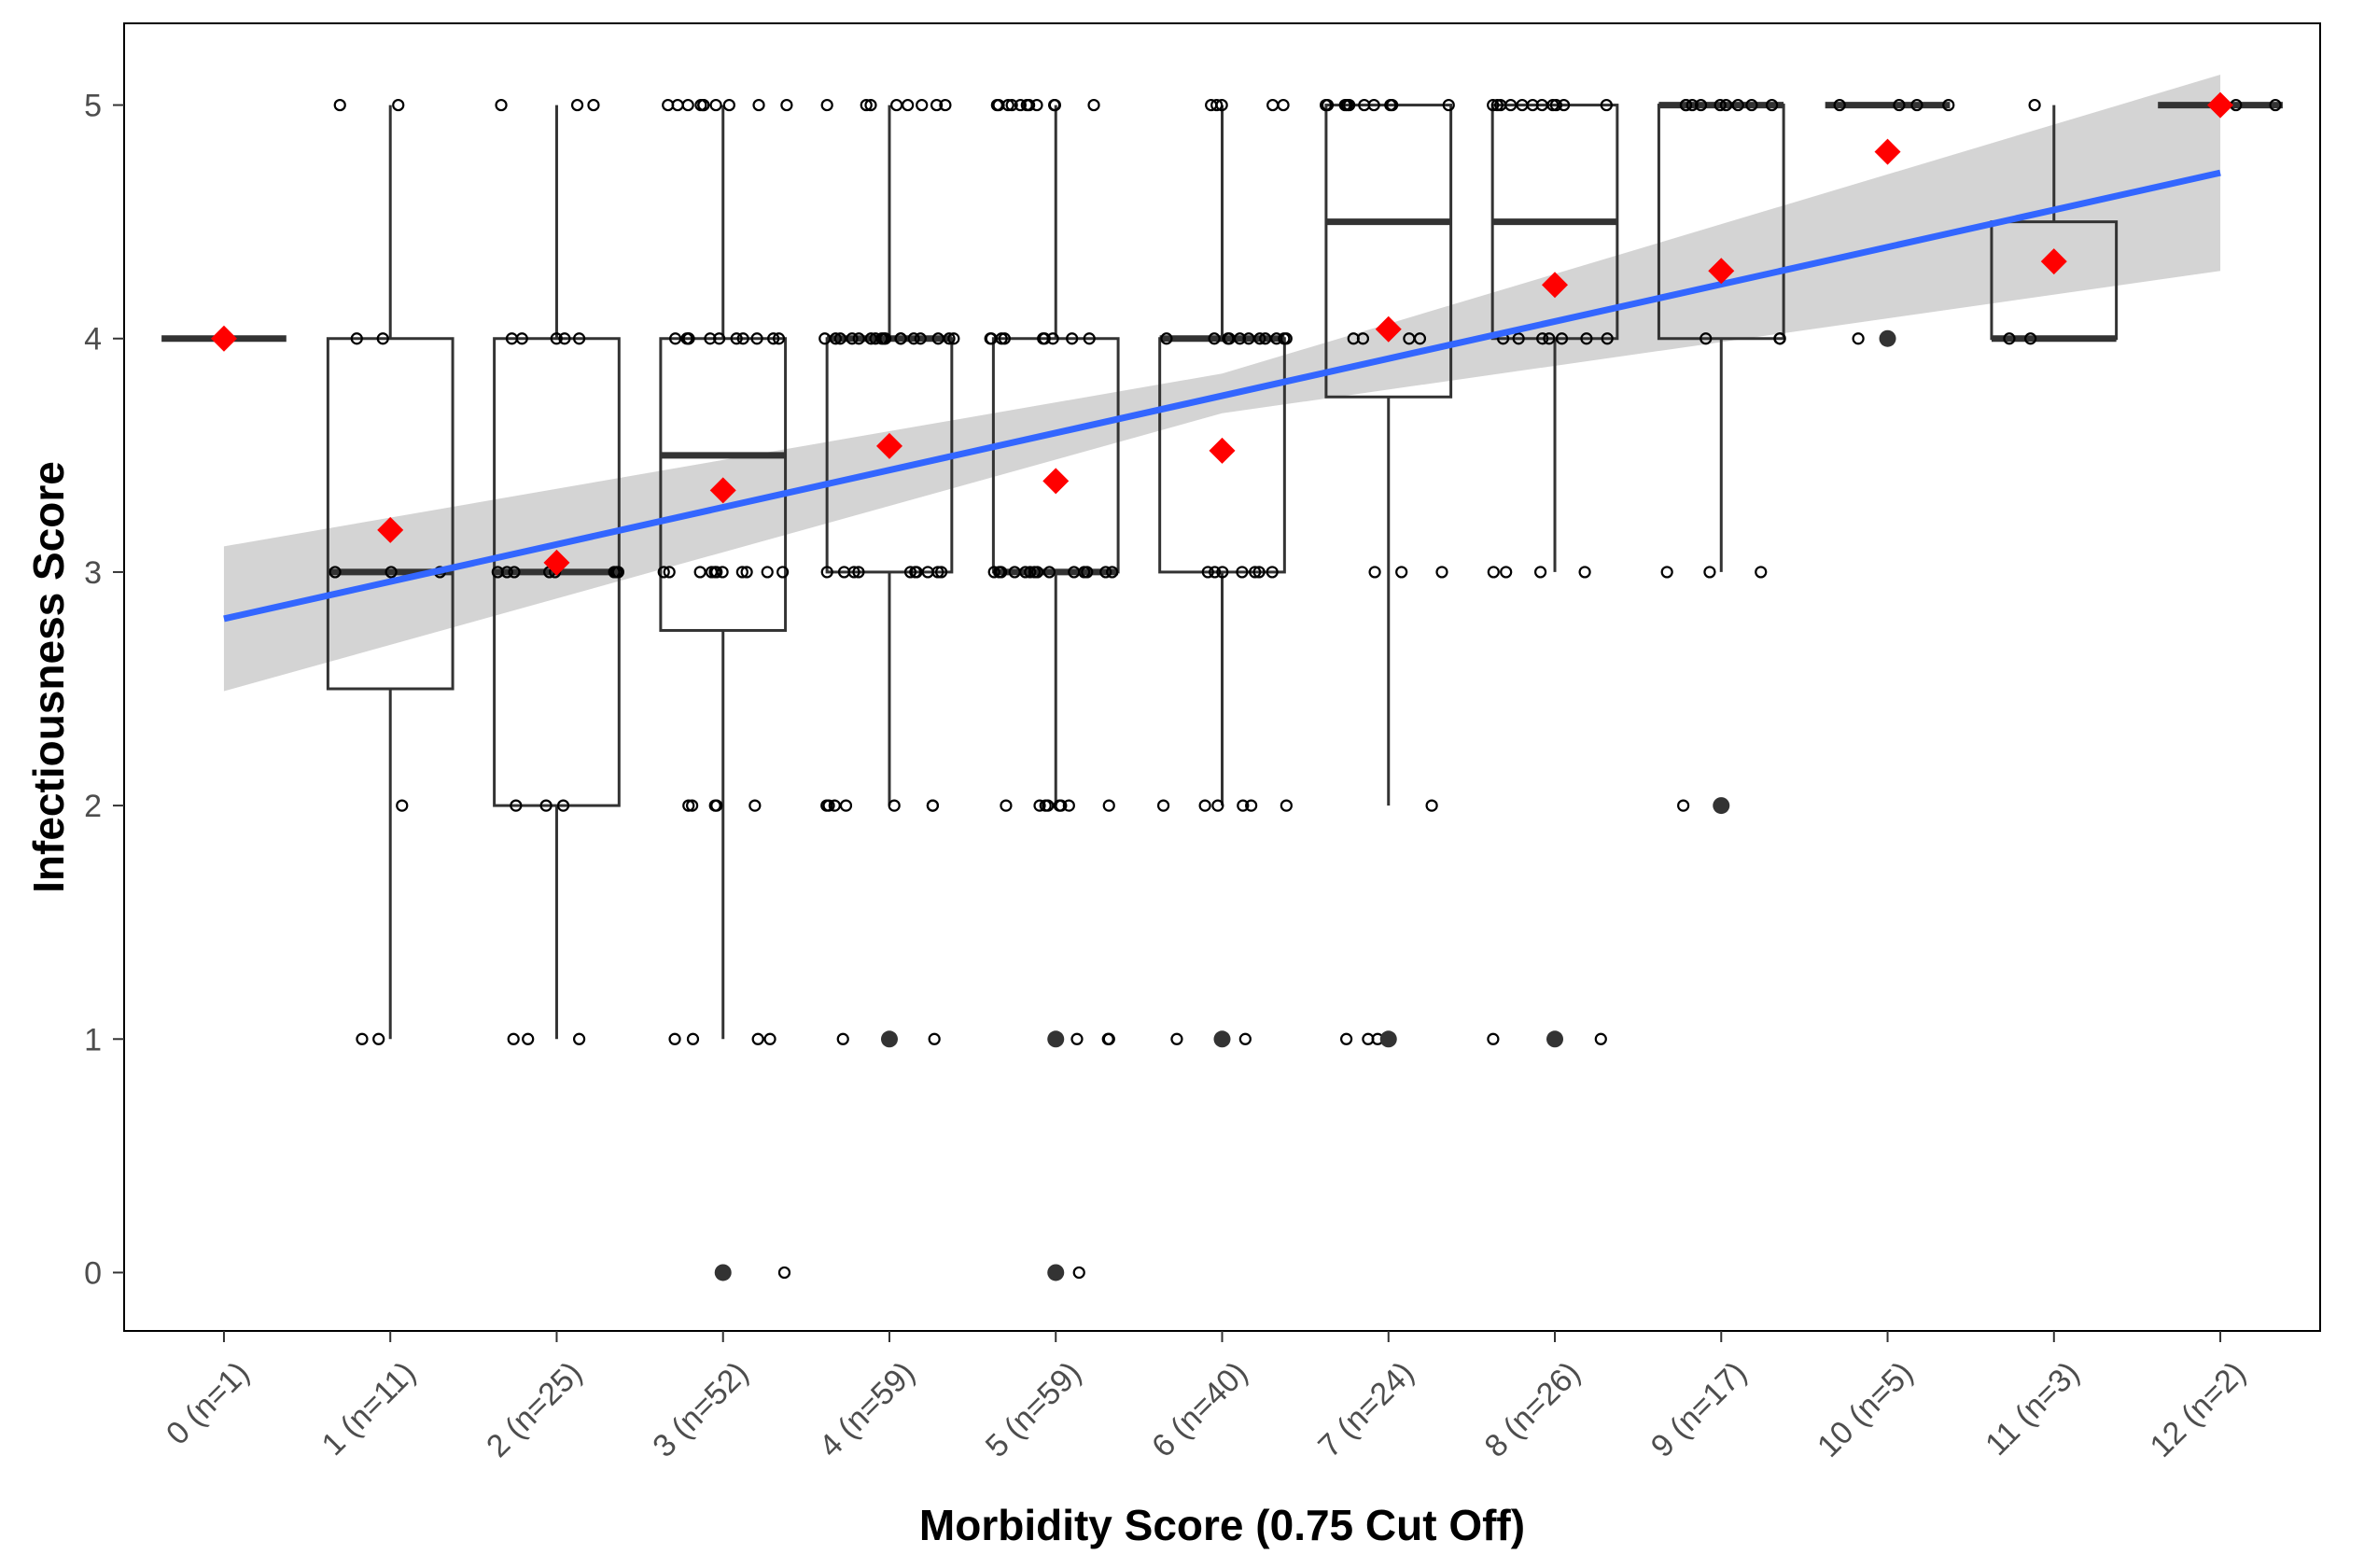 The width and height of the screenshot is (2364, 1568). What do you see at coordinates (1699, 1409) in the screenshot?
I see `x-tick-label: 9 (n=17)` at bounding box center [1699, 1409].